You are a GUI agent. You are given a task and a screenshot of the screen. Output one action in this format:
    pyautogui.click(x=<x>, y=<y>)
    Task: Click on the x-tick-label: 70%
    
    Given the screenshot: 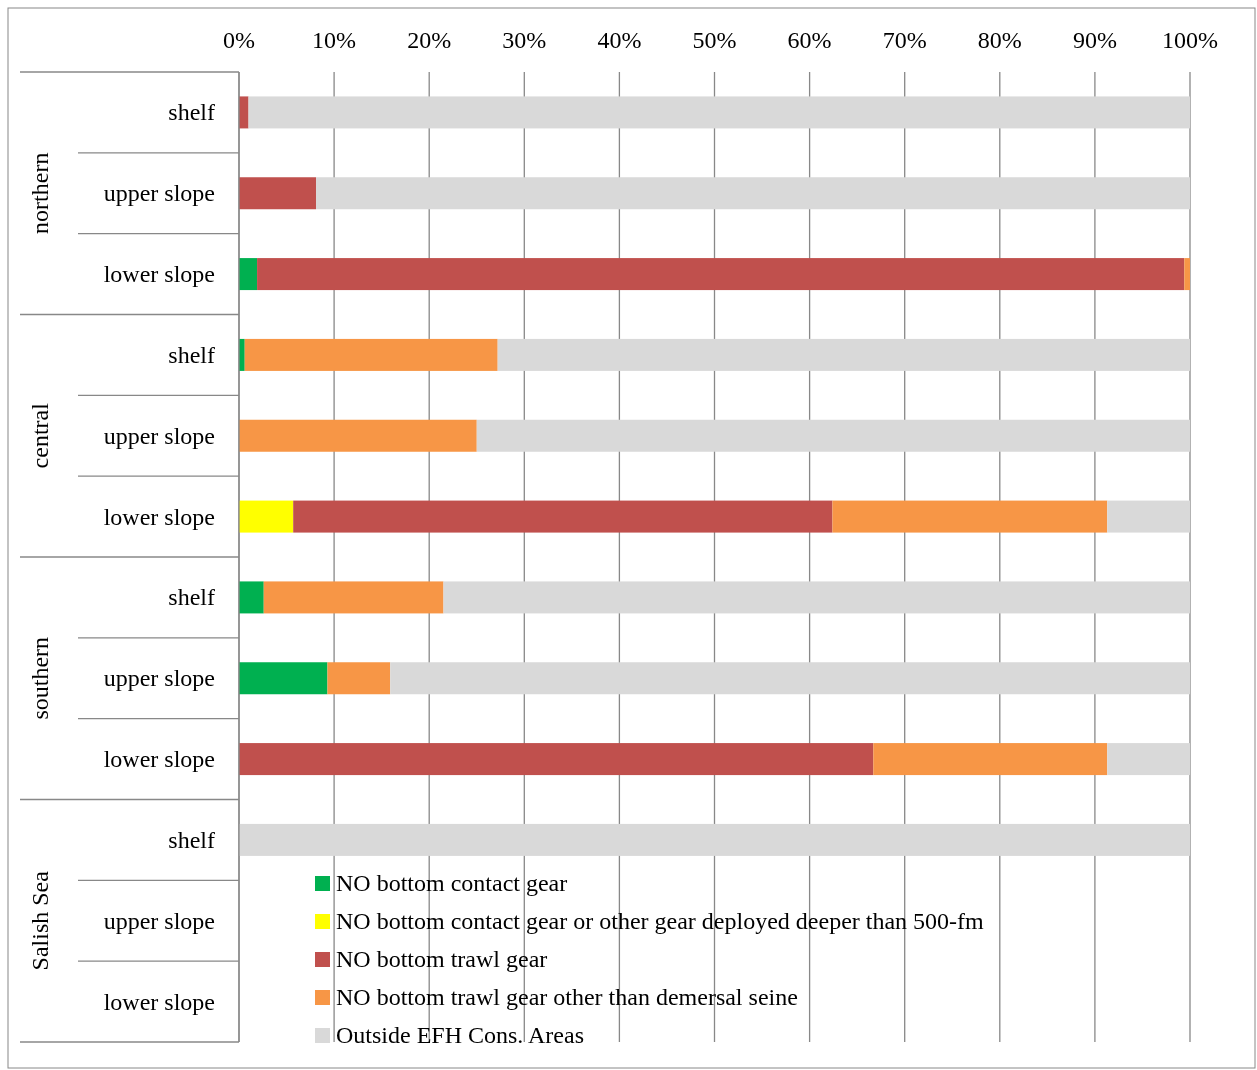 What is the action you would take?
    pyautogui.click(x=904, y=40)
    